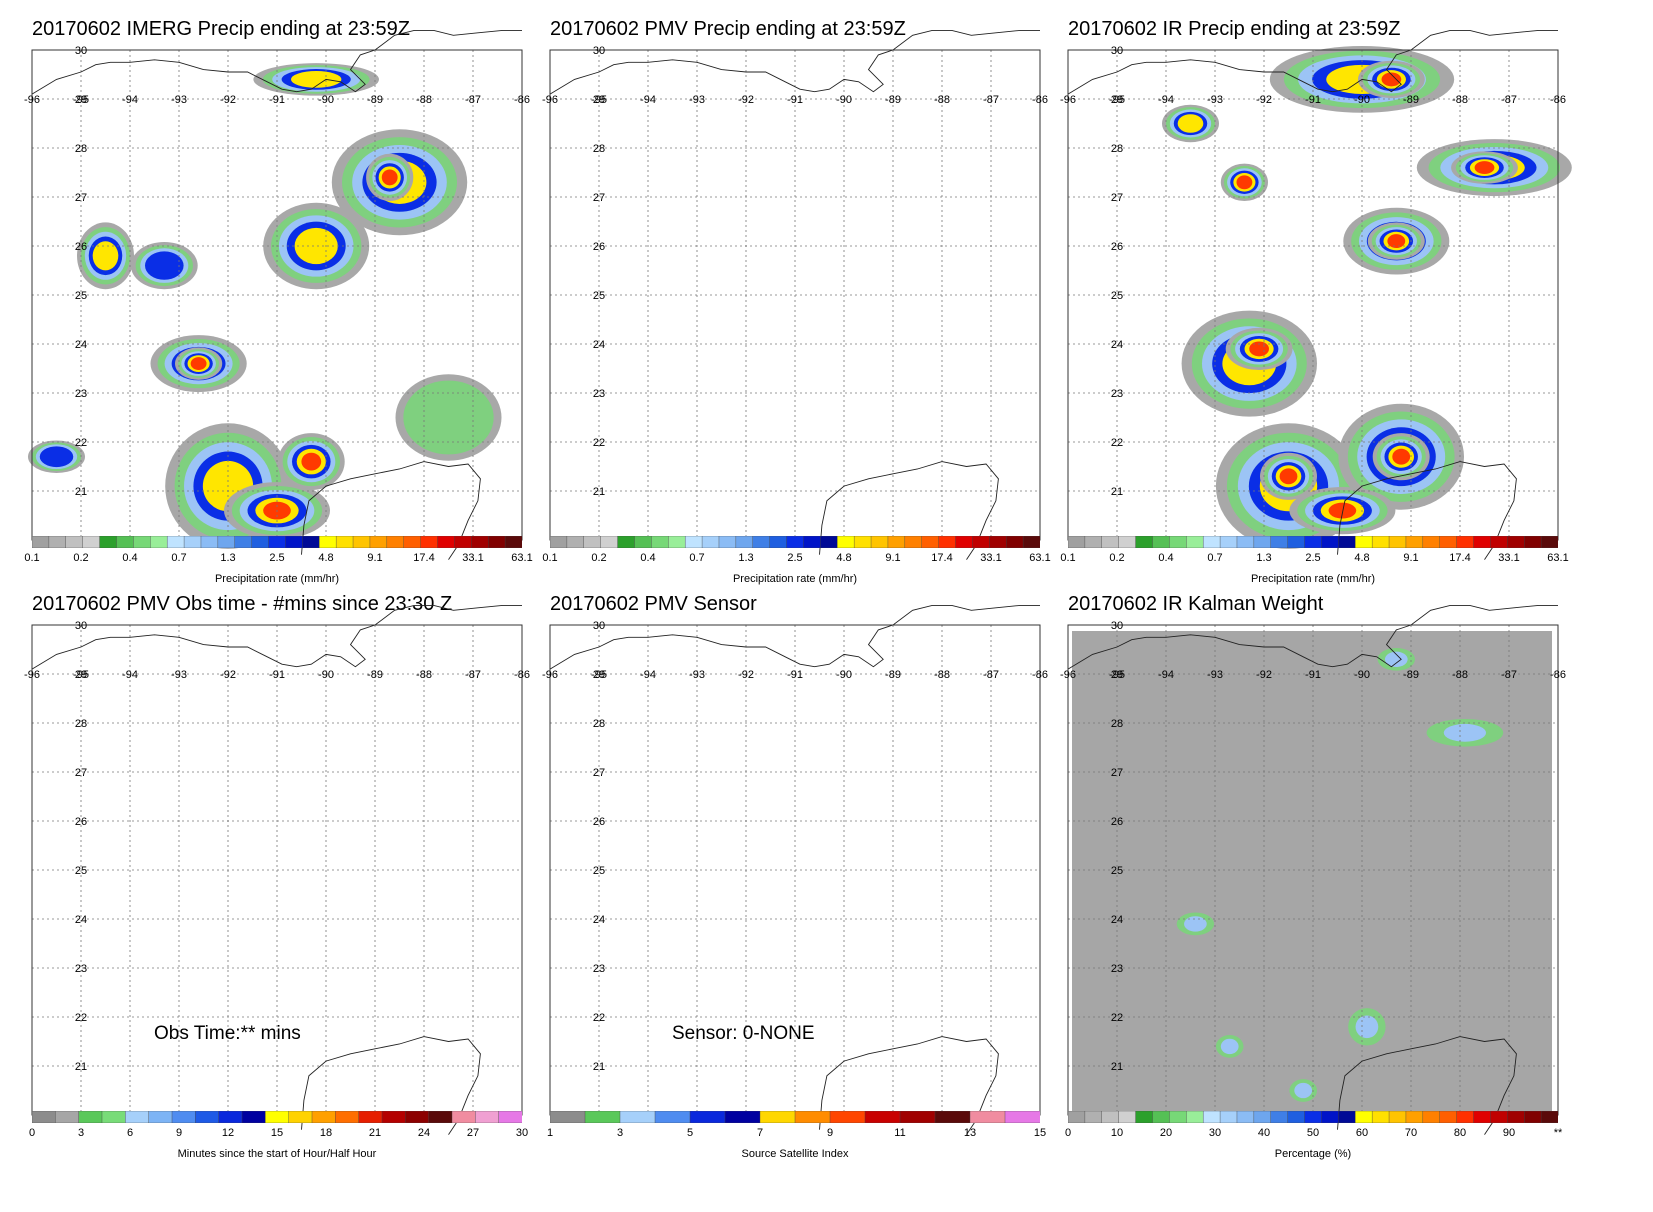 This screenshot has width=1653, height=1212. What do you see at coordinates (550, 1133) in the screenshot?
I see `colorbar-tick-label: 1` at bounding box center [550, 1133].